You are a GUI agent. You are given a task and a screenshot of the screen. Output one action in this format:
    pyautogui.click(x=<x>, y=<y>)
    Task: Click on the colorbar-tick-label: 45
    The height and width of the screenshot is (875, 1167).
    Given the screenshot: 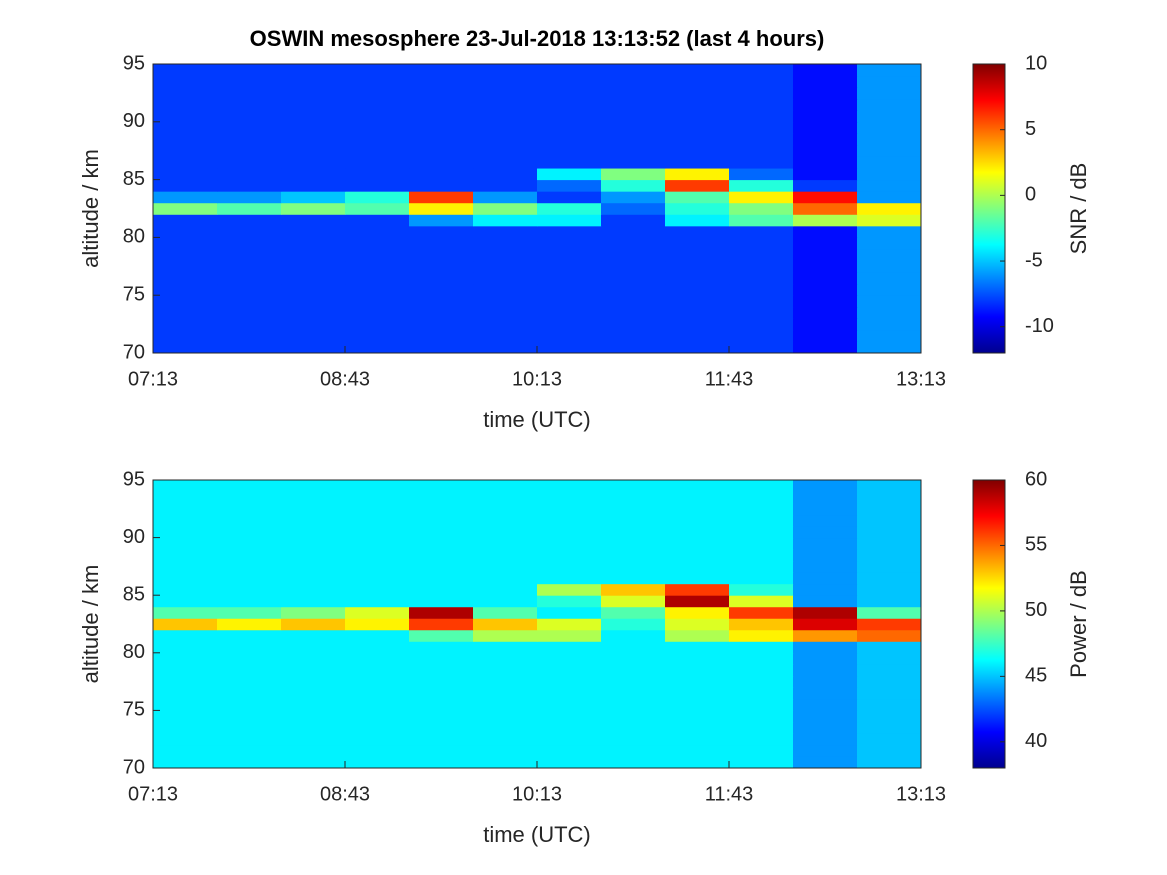 What is the action you would take?
    pyautogui.click(x=1036, y=676)
    